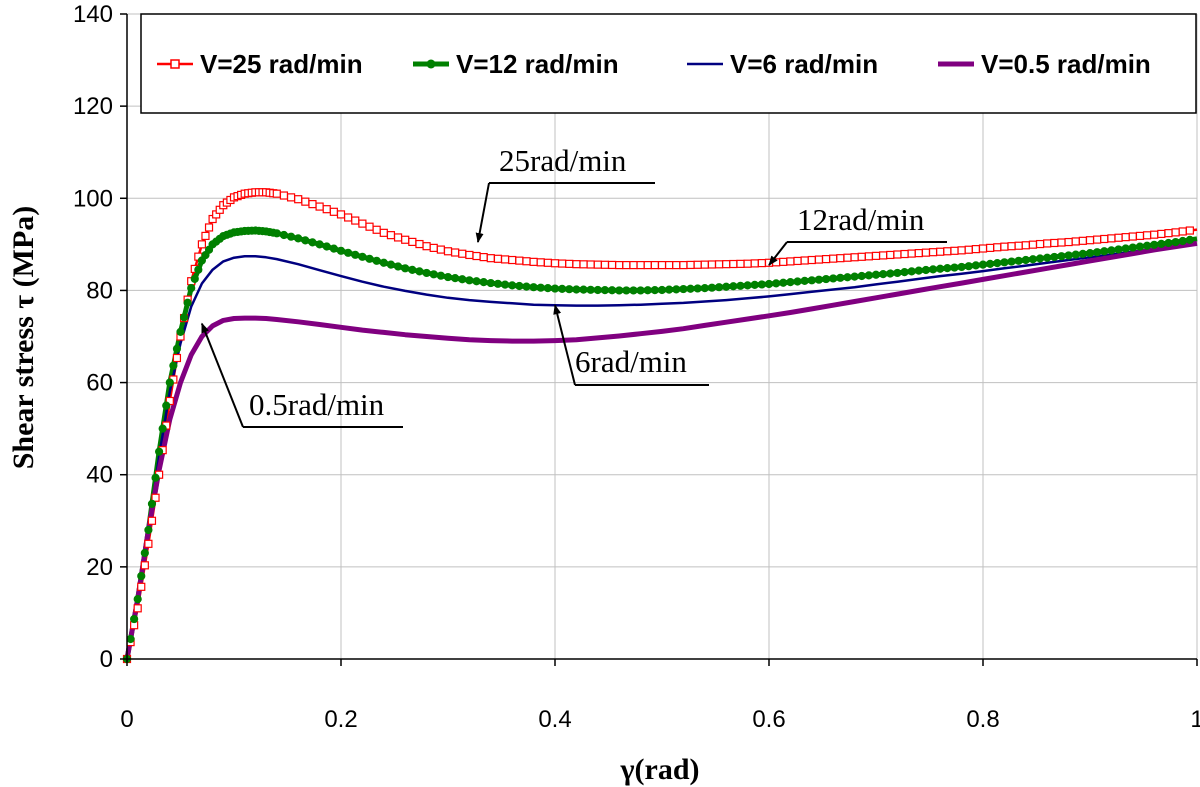 The image size is (1200, 787). What do you see at coordinates (631, 361) in the screenshot?
I see `annotation-label: 6rad/min` at bounding box center [631, 361].